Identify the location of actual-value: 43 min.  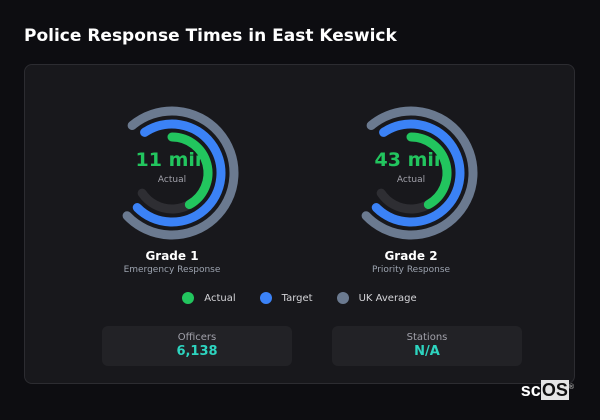
(411, 160).